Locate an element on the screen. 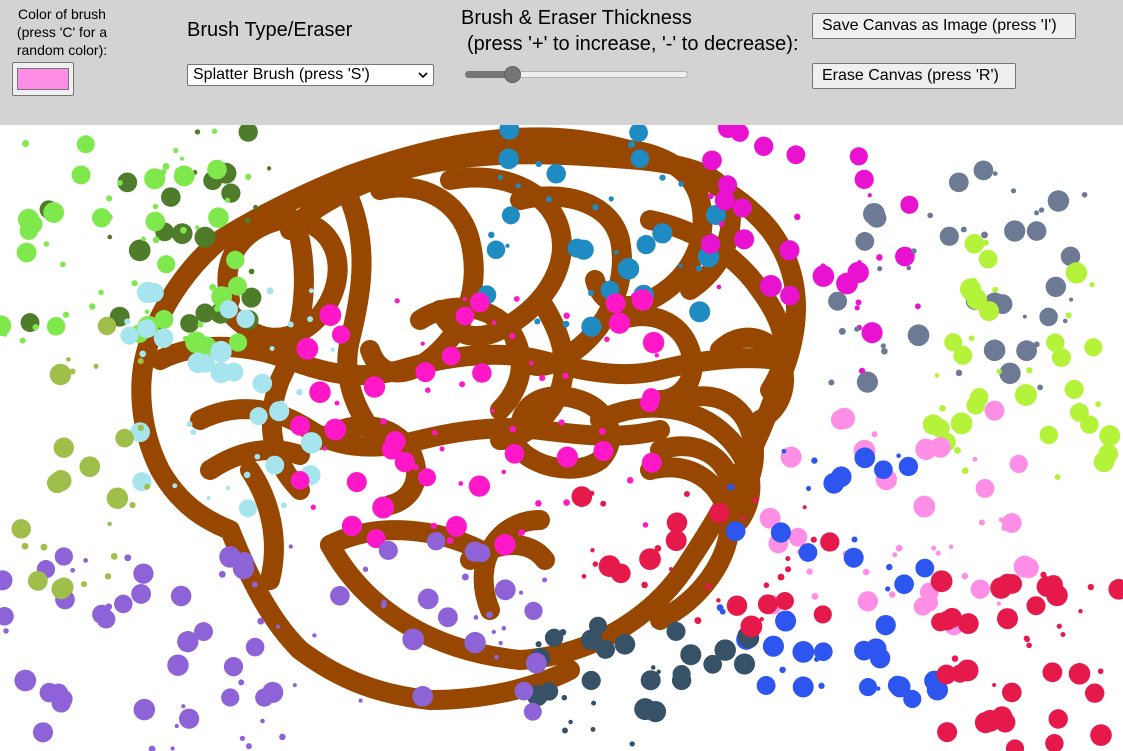  erase-canvas-button: Erase Canvas (press 'R') is located at coordinates (914, 76).